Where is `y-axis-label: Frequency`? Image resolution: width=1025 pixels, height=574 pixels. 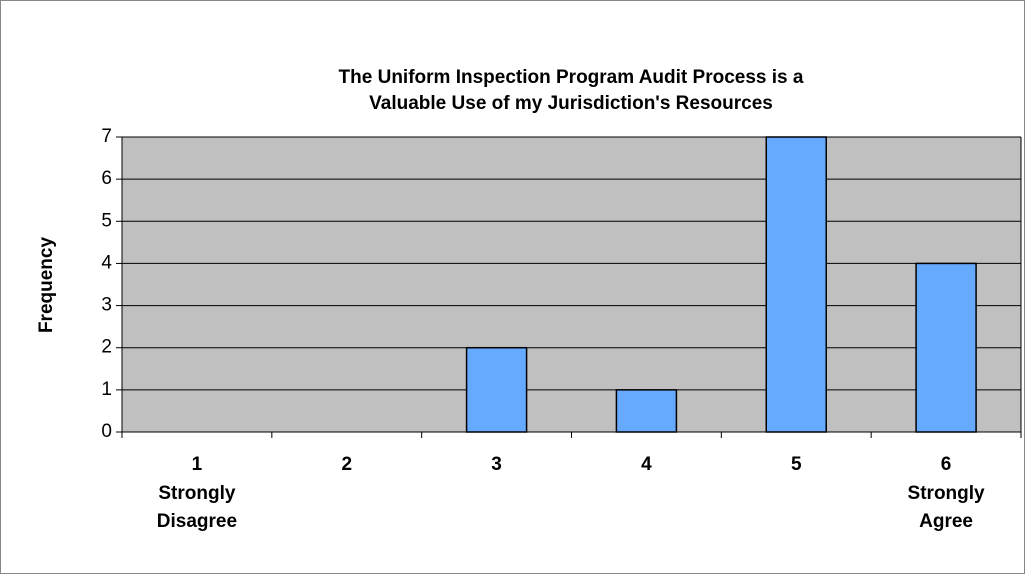
y-axis-label: Frequency is located at coordinates (46, 285).